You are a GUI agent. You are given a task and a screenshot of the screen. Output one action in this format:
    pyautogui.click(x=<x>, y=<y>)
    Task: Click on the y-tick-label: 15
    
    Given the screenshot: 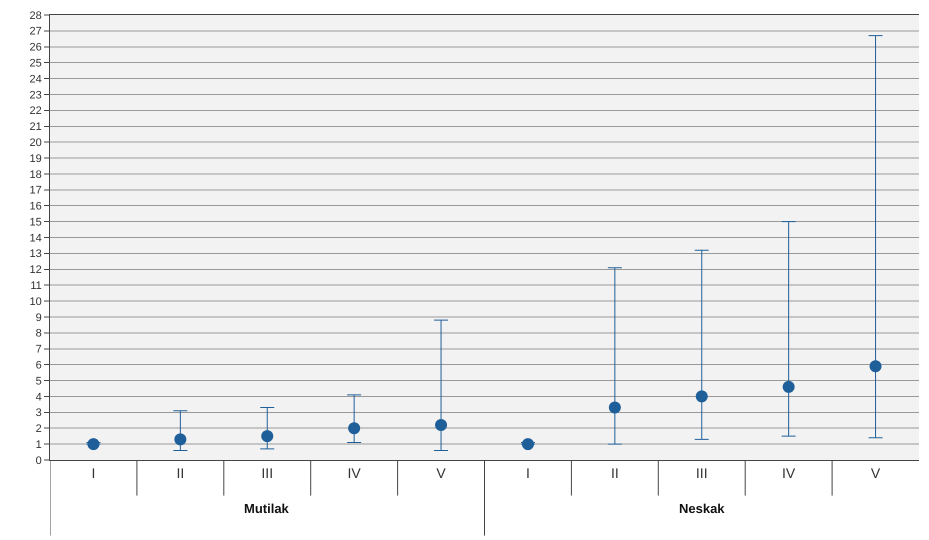 What is the action you would take?
    pyautogui.click(x=36, y=222)
    